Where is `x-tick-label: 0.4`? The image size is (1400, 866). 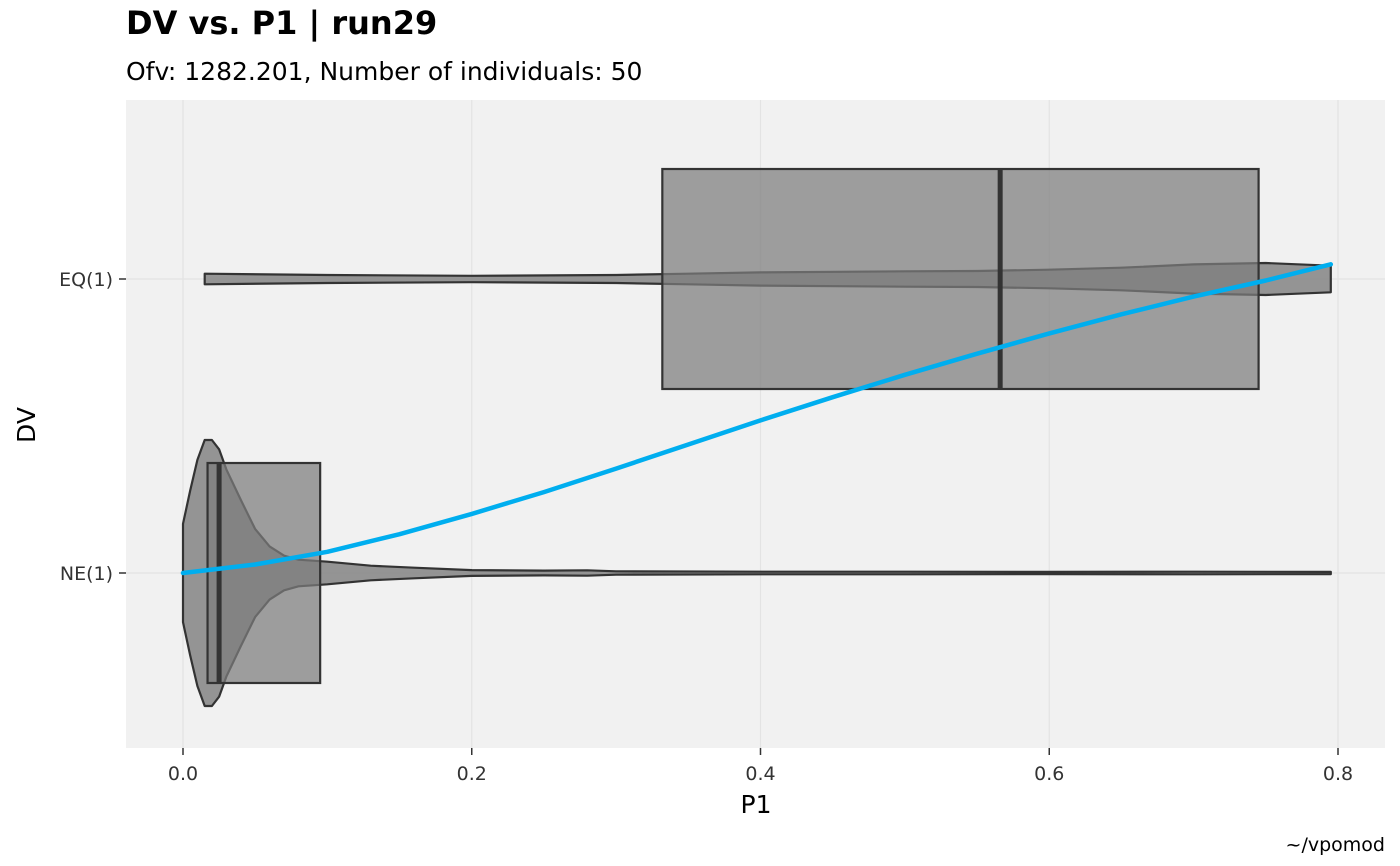 x-tick-label: 0.4 is located at coordinates (760, 774).